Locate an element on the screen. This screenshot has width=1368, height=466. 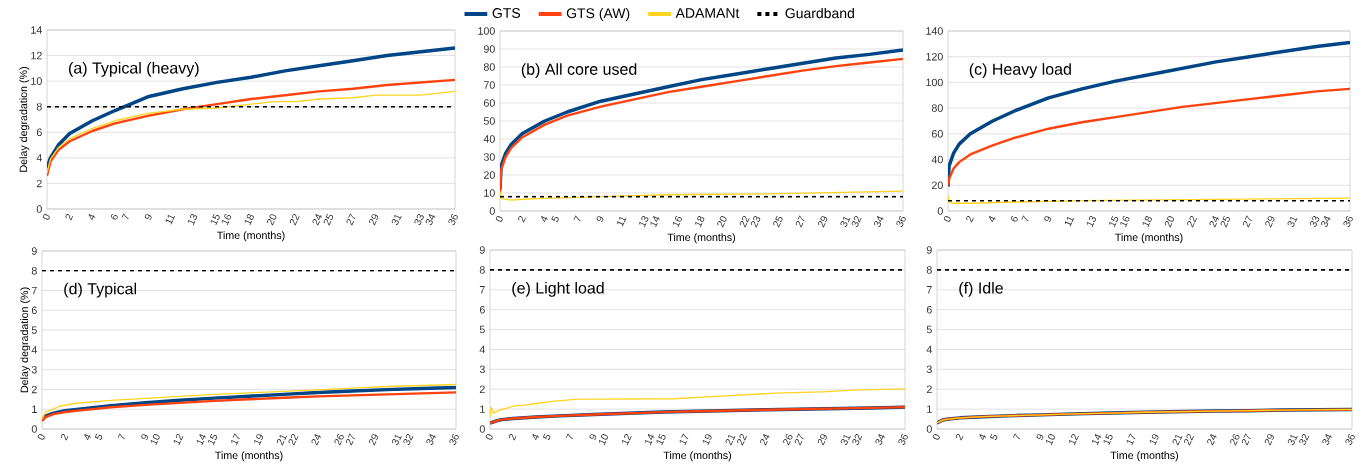
y-tick-label: 140 is located at coordinates (934, 31).